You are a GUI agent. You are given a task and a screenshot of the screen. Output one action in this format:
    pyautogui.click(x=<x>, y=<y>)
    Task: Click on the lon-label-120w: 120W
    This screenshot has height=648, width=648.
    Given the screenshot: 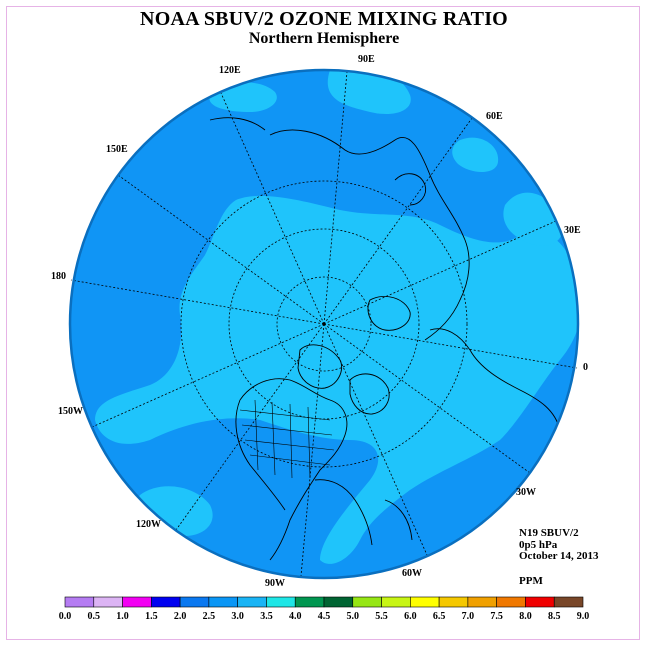 What is the action you would take?
    pyautogui.click(x=148, y=524)
    